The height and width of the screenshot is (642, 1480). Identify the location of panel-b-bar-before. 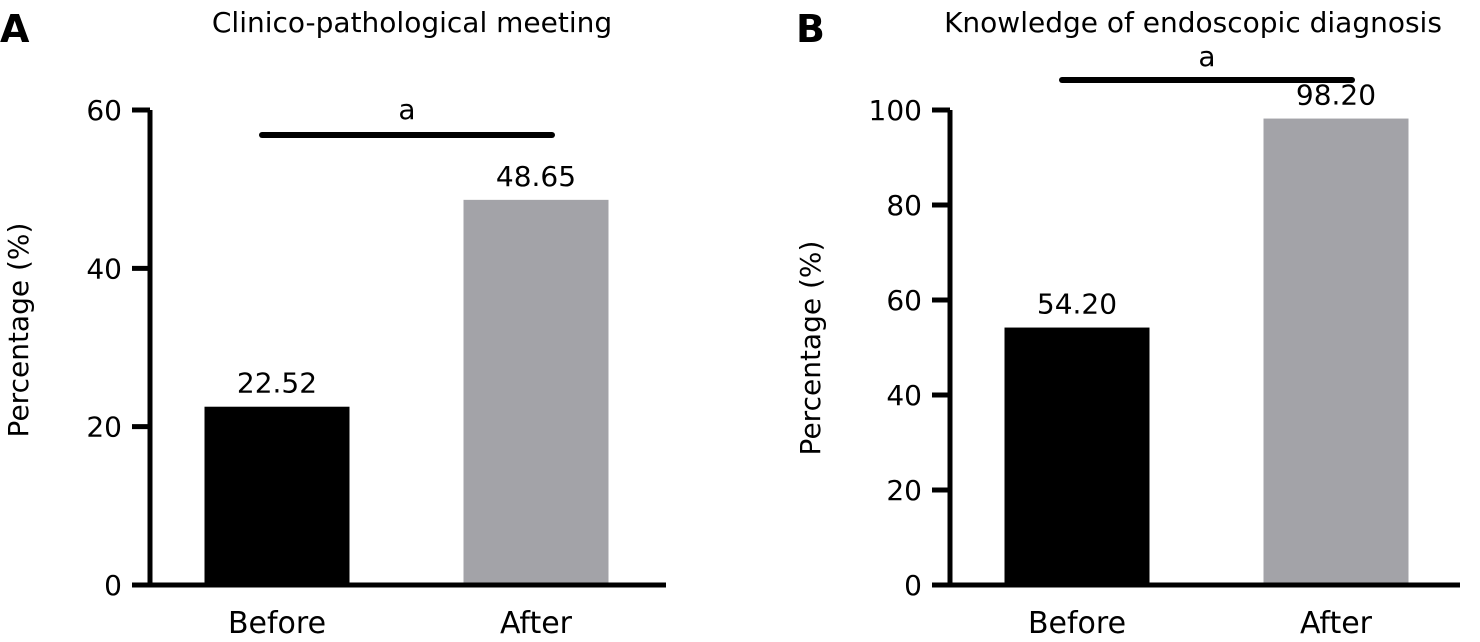
(1077, 456).